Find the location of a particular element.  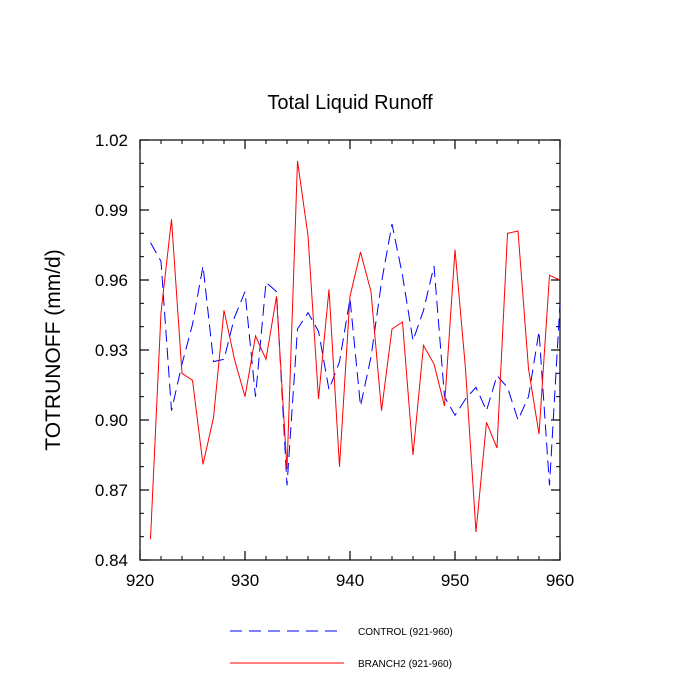

y-tick-label: 0.87 is located at coordinates (111, 490).